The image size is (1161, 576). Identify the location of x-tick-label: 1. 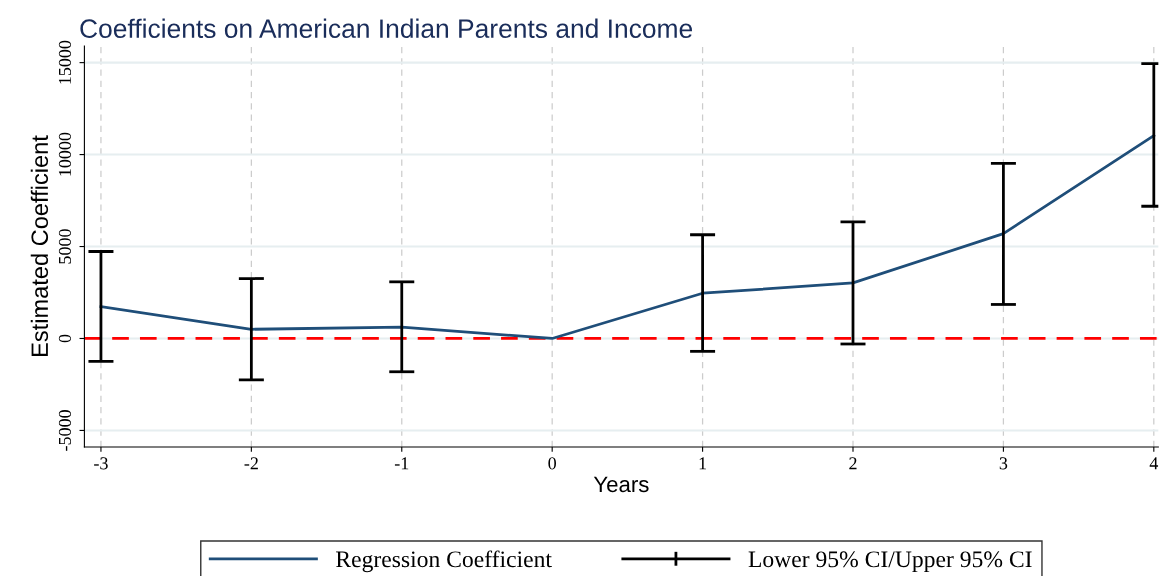
(703, 463).